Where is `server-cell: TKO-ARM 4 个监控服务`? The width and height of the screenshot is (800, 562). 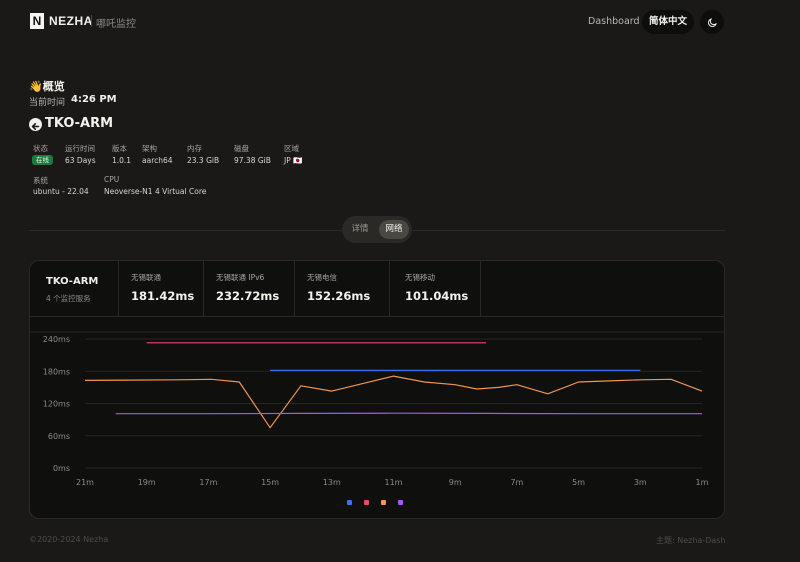 server-cell: TKO-ARM 4 个监控服务 is located at coordinates (74, 289).